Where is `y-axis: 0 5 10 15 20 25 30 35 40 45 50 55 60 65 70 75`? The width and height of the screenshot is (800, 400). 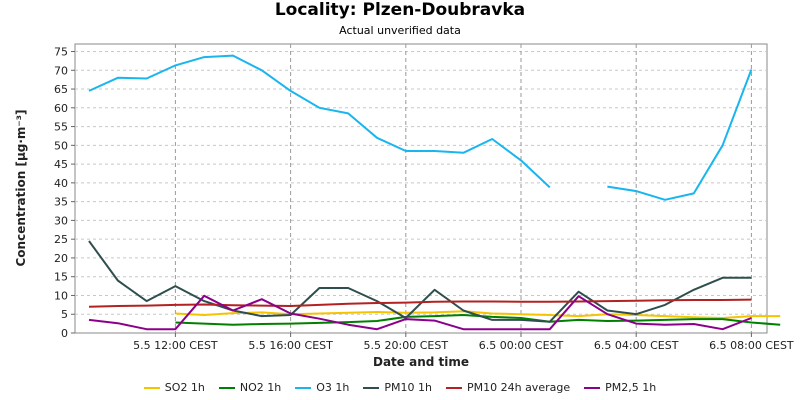
y-axis: 0 5 10 15 20 25 30 35 40 45 50 55 60 65 70 75 is located at coordinates (64, 193).